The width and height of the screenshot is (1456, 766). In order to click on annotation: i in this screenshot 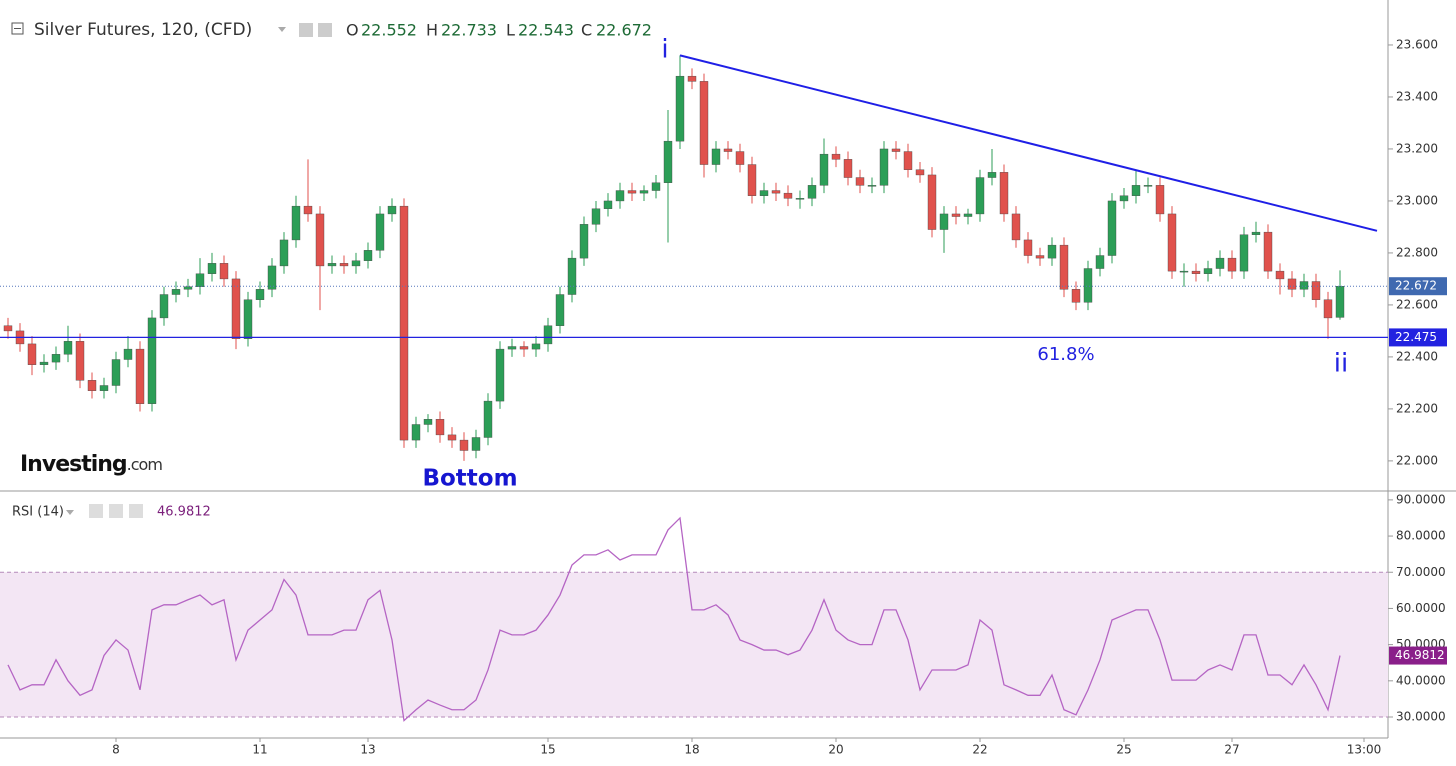, I will do `click(664, 50)`.